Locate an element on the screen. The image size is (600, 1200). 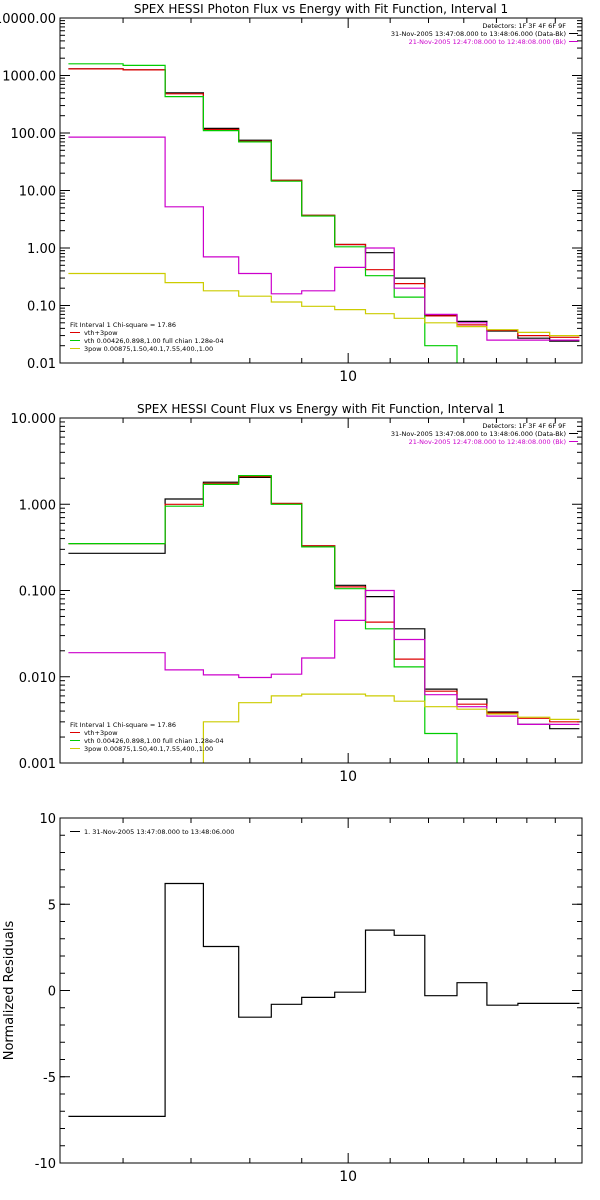
y-tick-label: 0.01 is located at coordinates (41, 364).